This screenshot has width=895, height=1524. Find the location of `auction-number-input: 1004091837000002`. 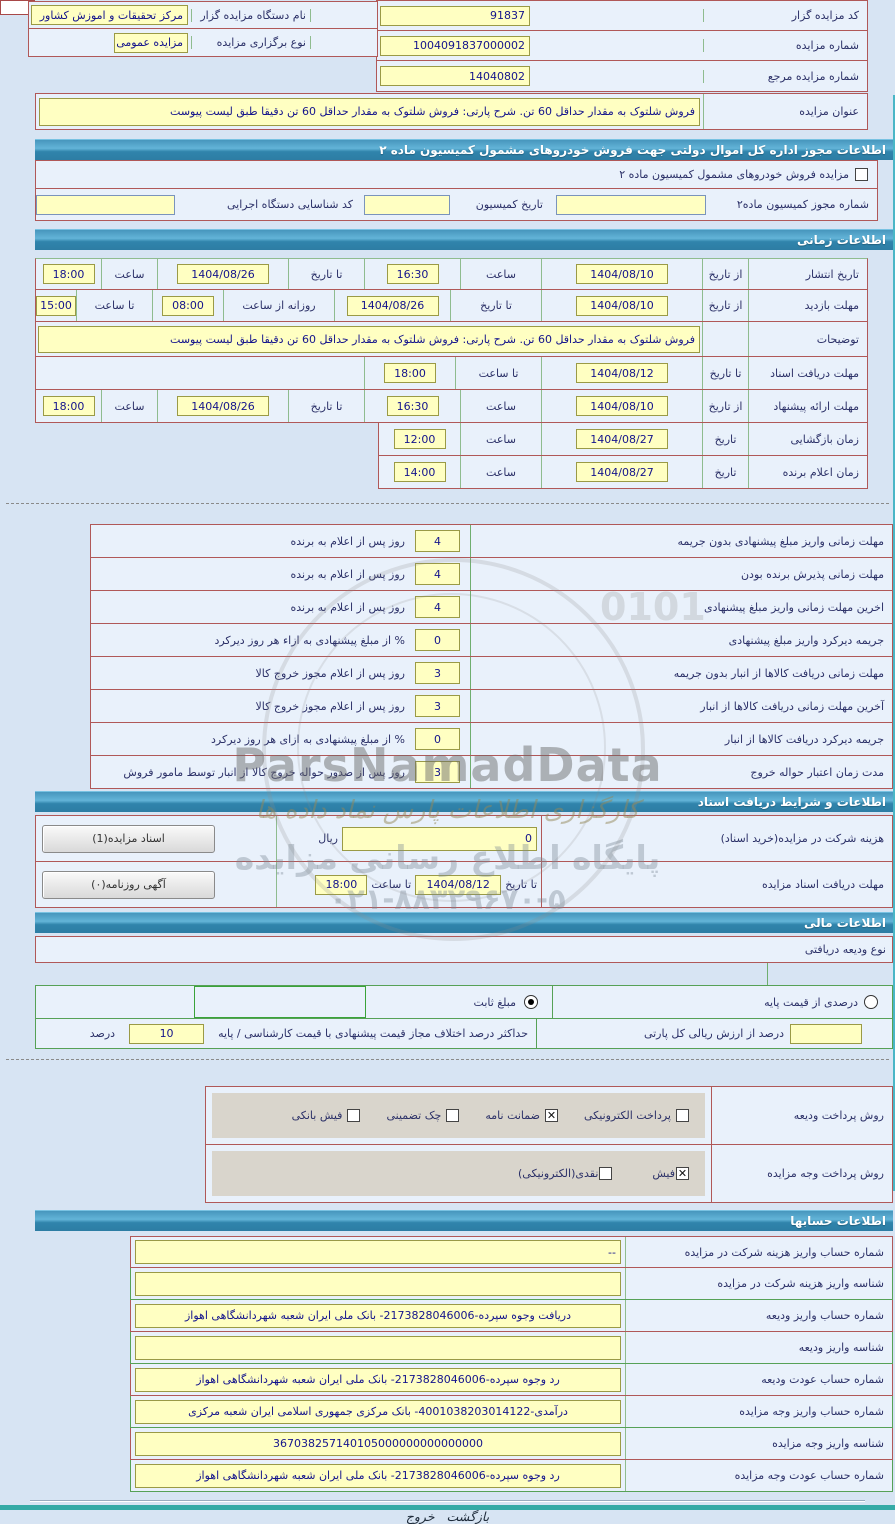

auction-number-input: 1004091837000002 is located at coordinates (455, 45).